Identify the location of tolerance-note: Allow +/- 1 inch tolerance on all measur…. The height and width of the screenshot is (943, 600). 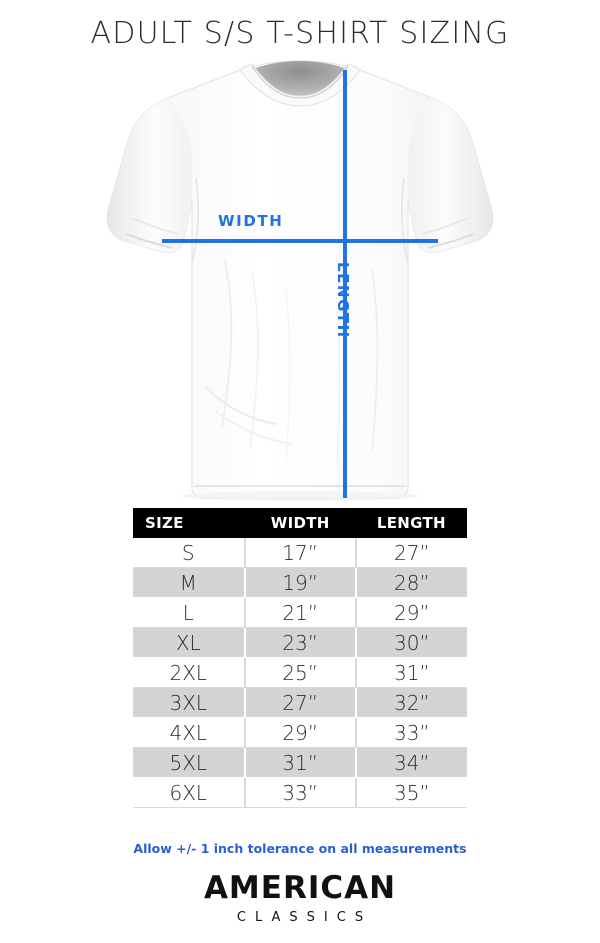
(300, 848).